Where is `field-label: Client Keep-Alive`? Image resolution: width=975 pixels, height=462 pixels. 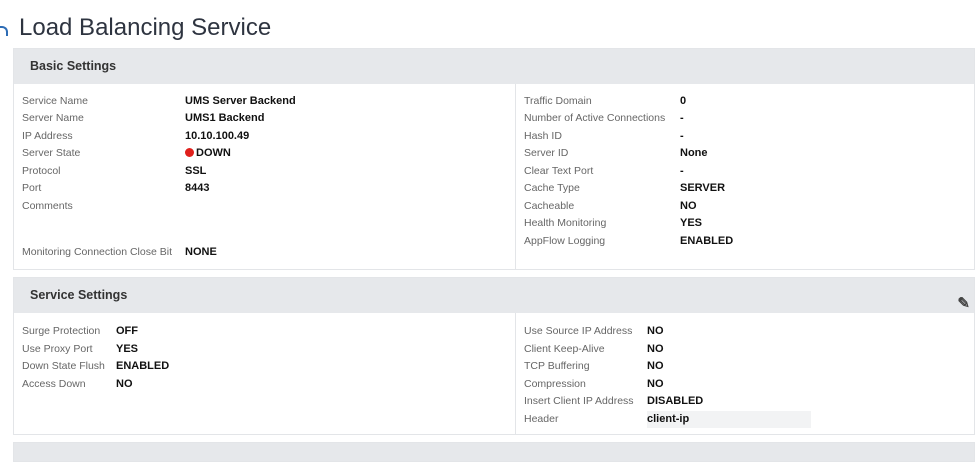
field-label: Client Keep-Alive is located at coordinates (564, 349).